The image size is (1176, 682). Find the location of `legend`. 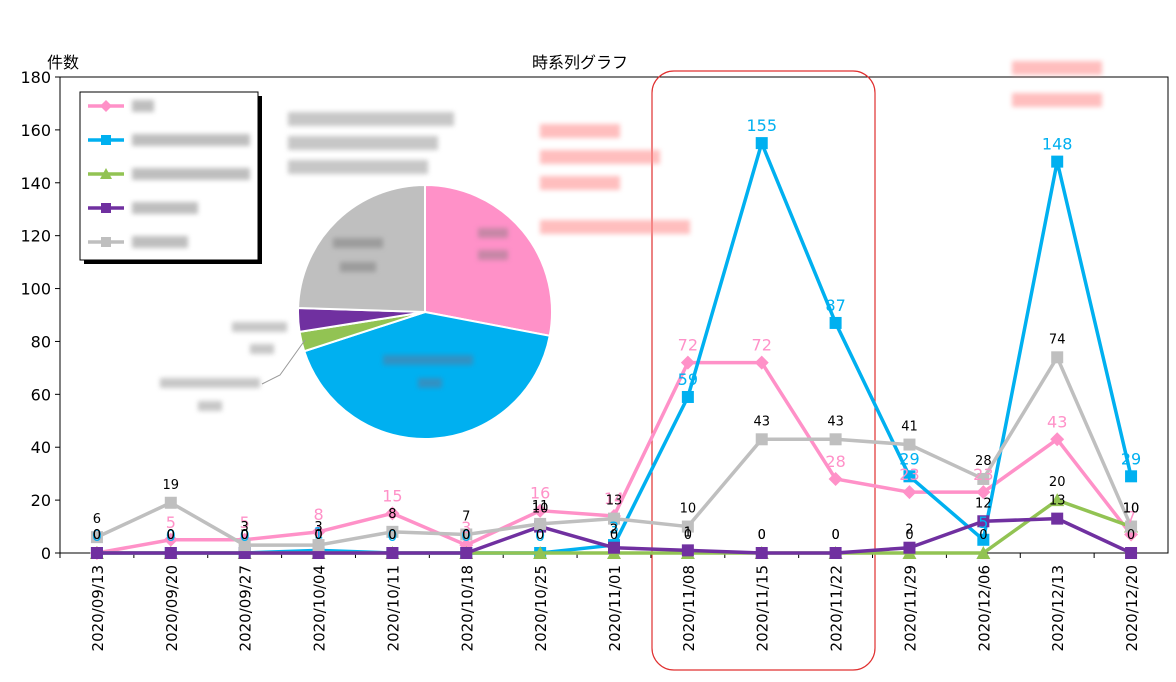

legend is located at coordinates (170, 177).